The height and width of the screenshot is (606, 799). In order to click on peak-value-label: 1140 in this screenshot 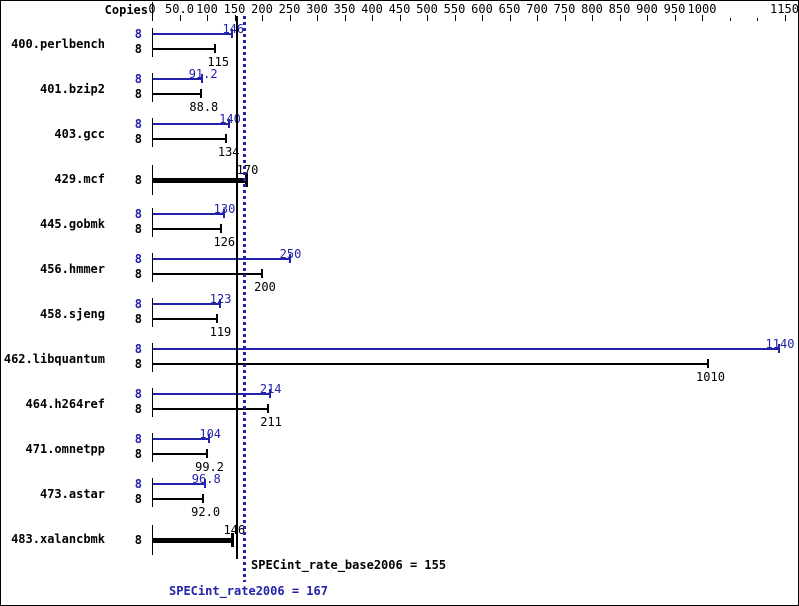, I will do `click(780, 343)`.